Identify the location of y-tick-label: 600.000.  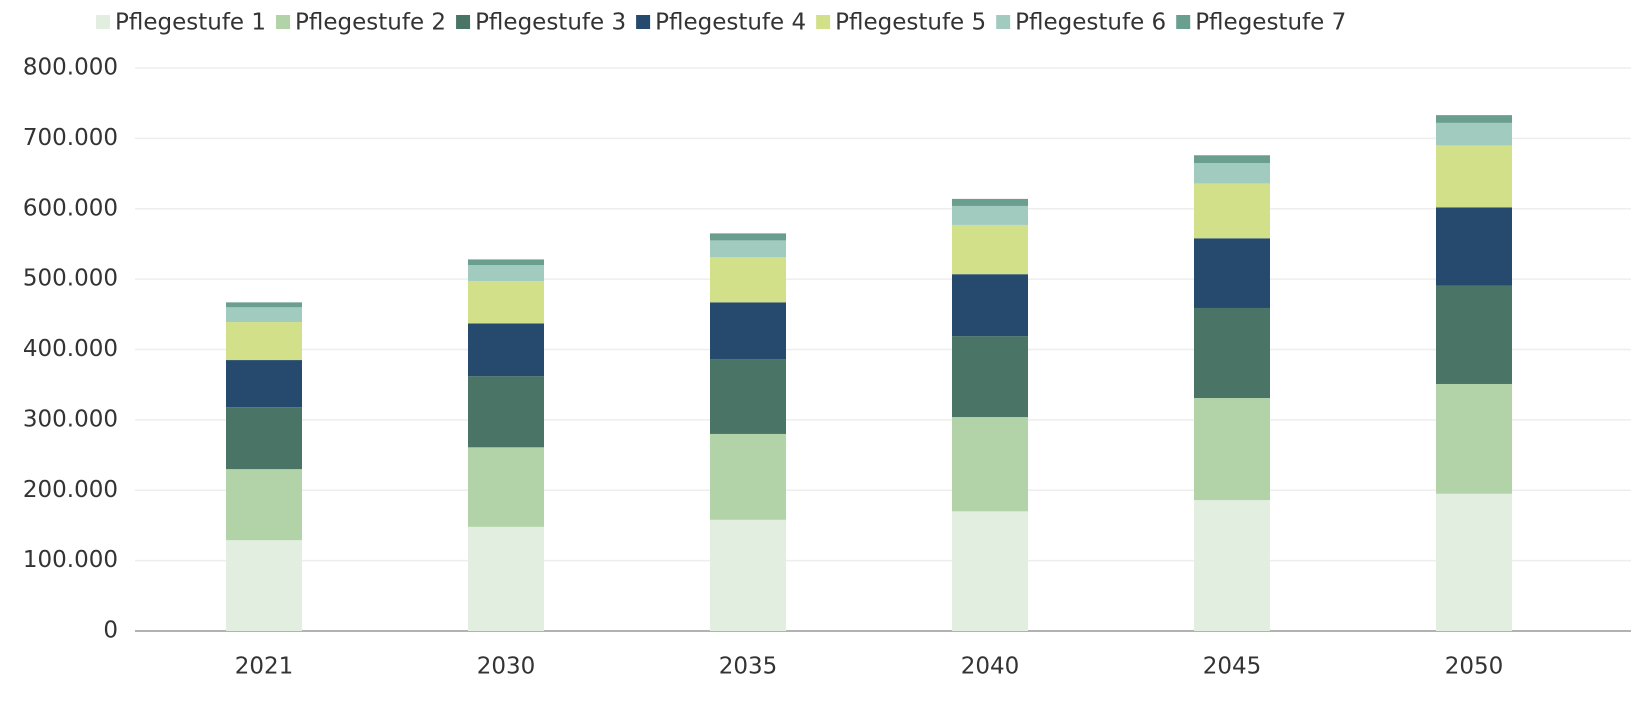
(70, 208).